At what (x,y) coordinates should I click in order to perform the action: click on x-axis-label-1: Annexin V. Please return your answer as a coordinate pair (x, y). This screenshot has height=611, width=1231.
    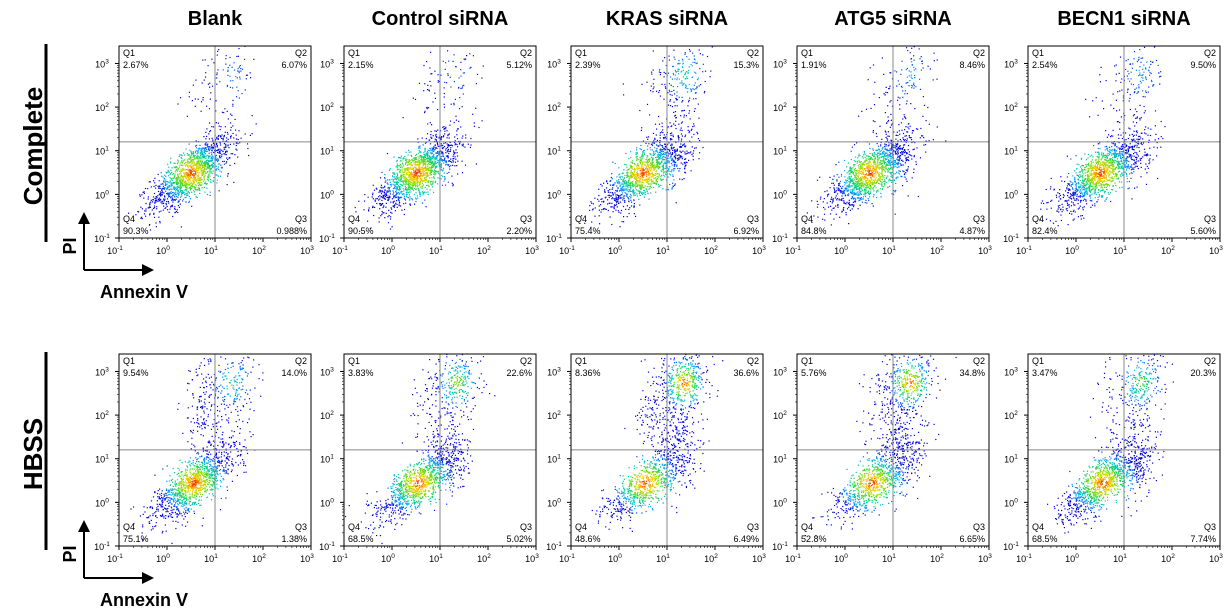
    Looking at the image, I should click on (144, 600).